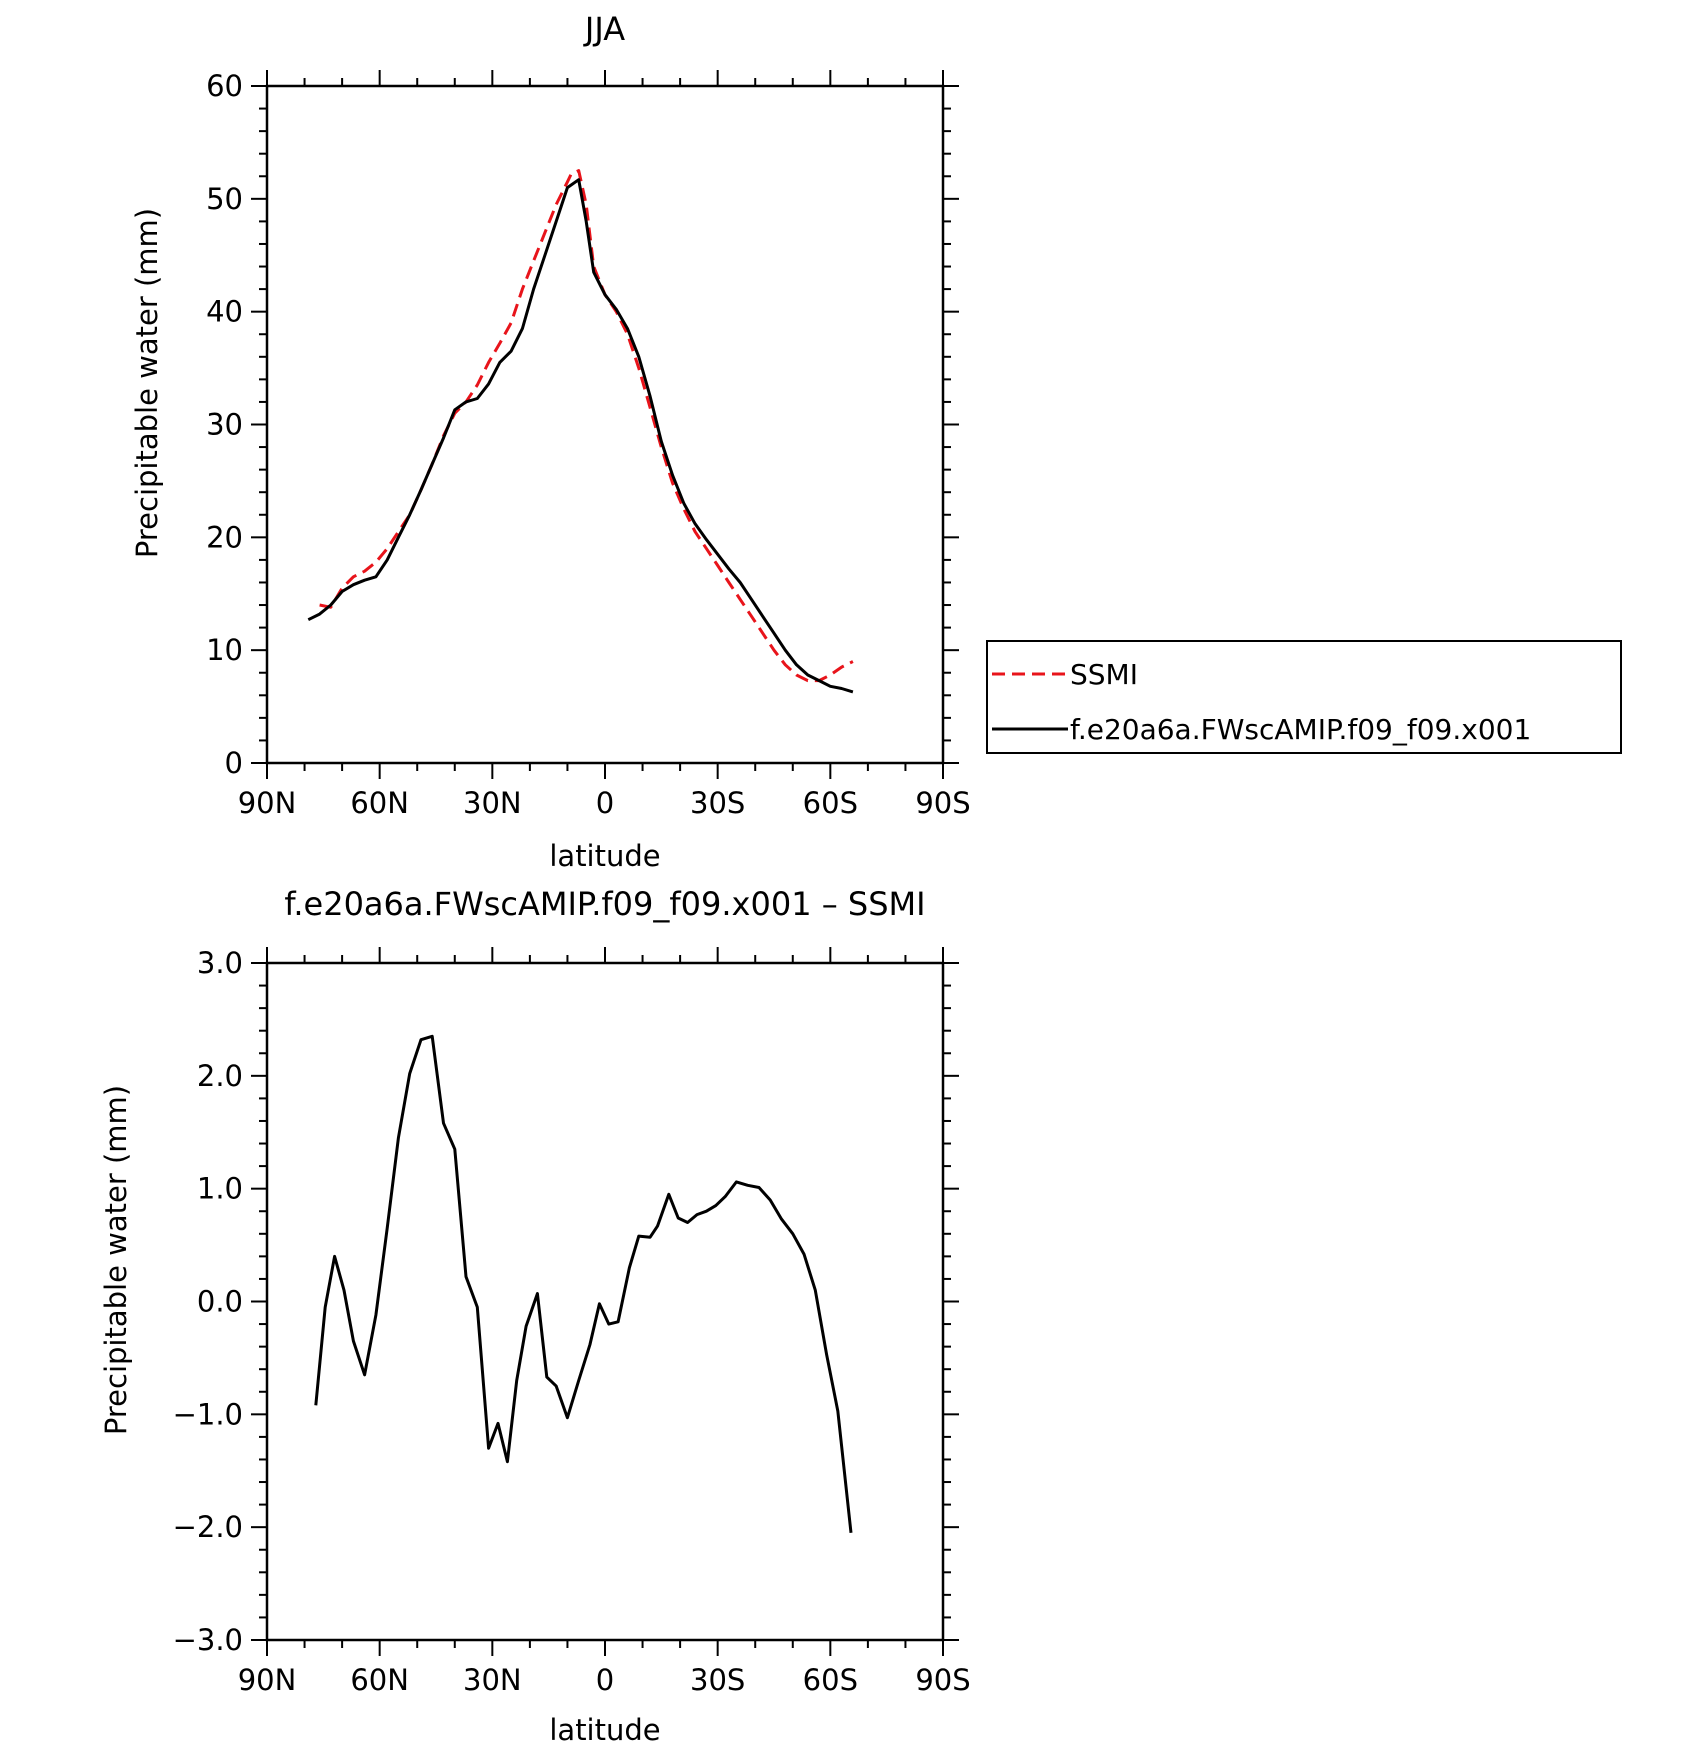 This screenshot has height=1741, width=1708. I want to click on top-y-tick-label: 30, so click(224, 425).